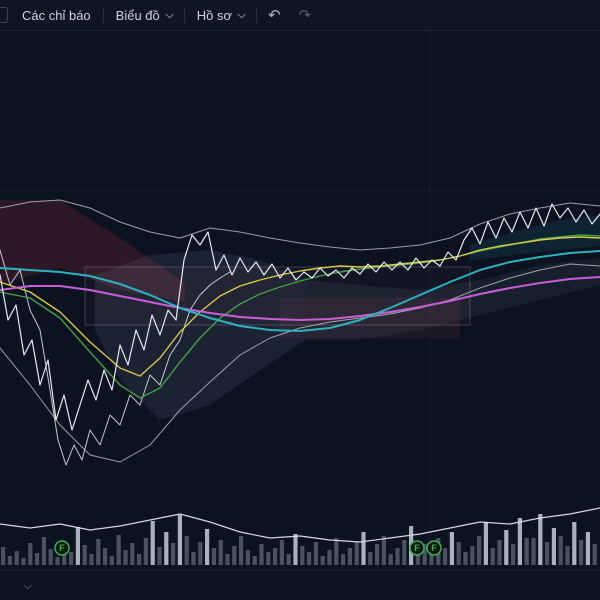  I want to click on profile-menu-label: Hồ sơ, so click(214, 15).